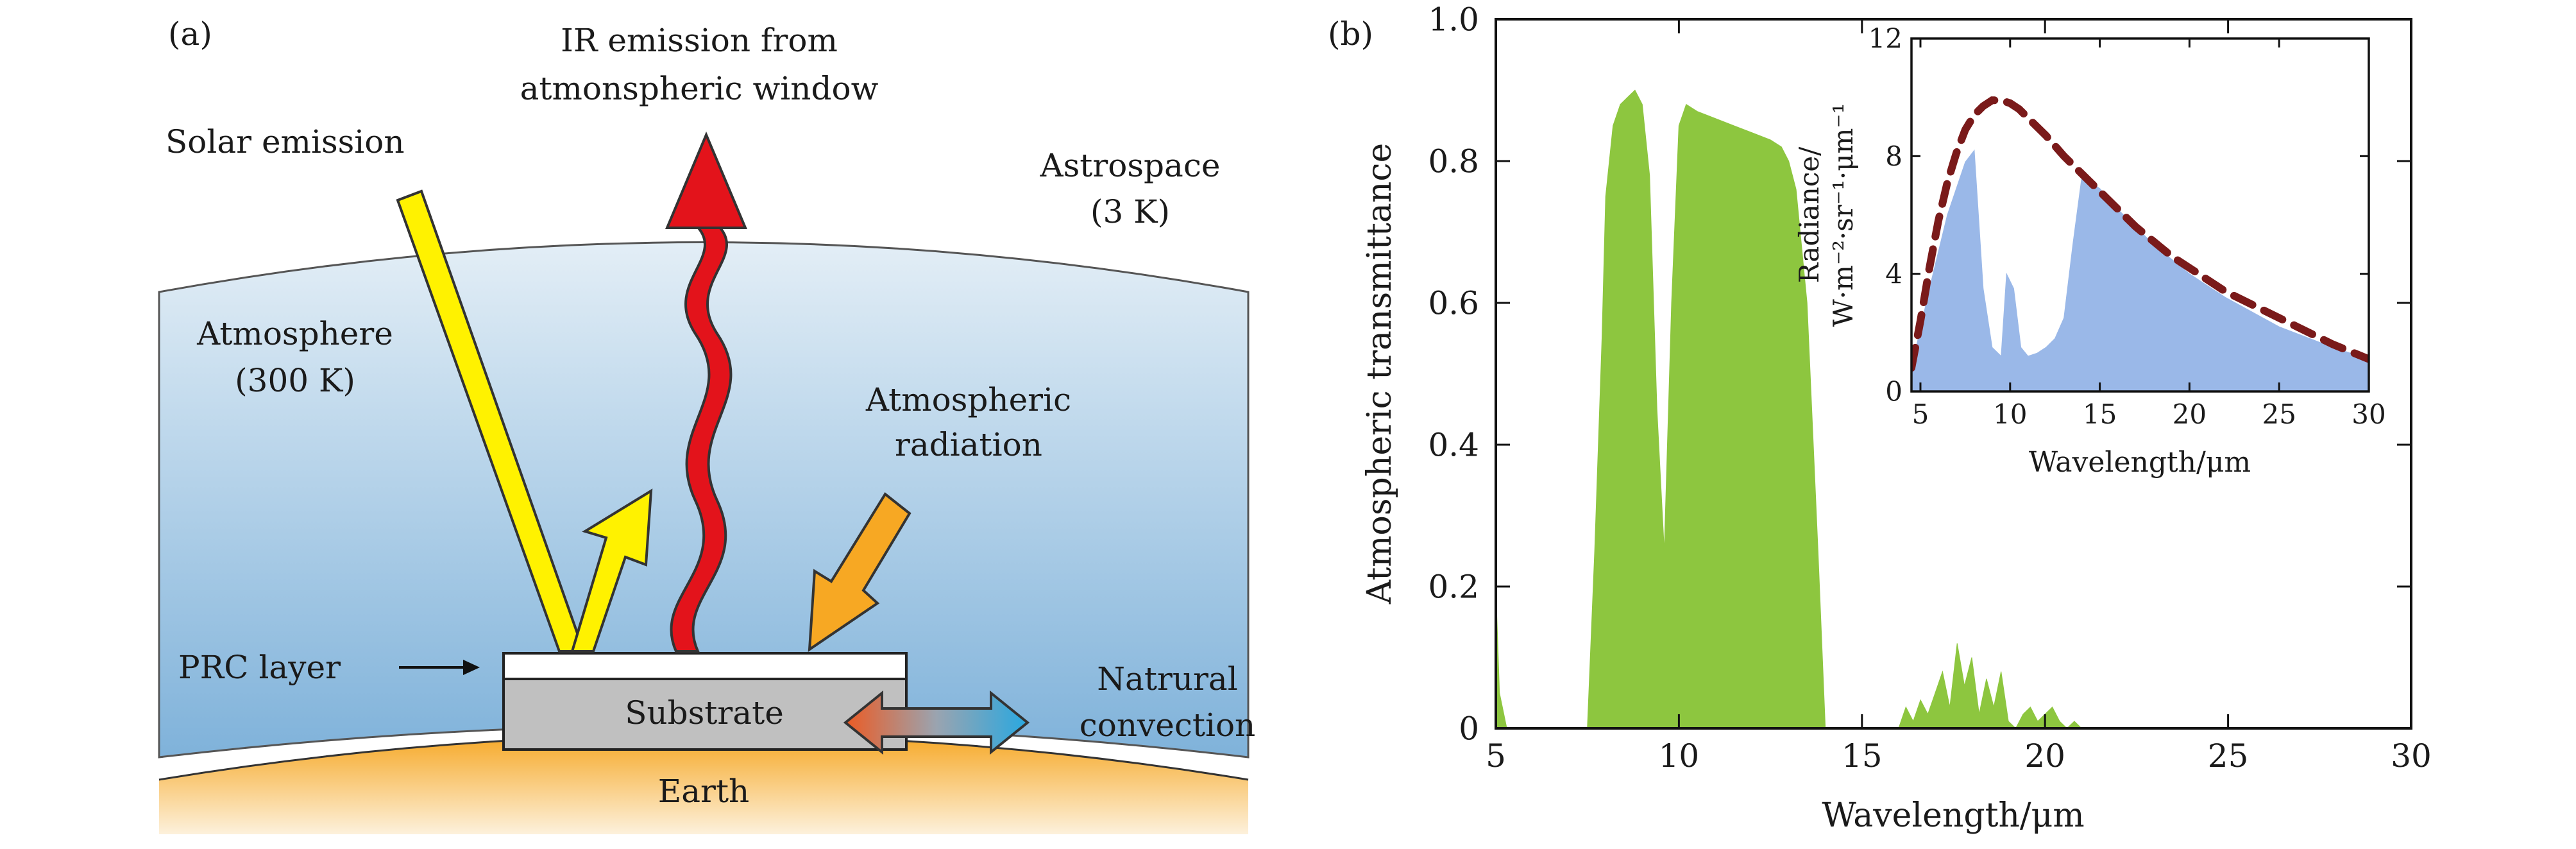 This screenshot has width=2576, height=849. What do you see at coordinates (1679, 756) in the screenshot?
I see `main-xtick-label: 10` at bounding box center [1679, 756].